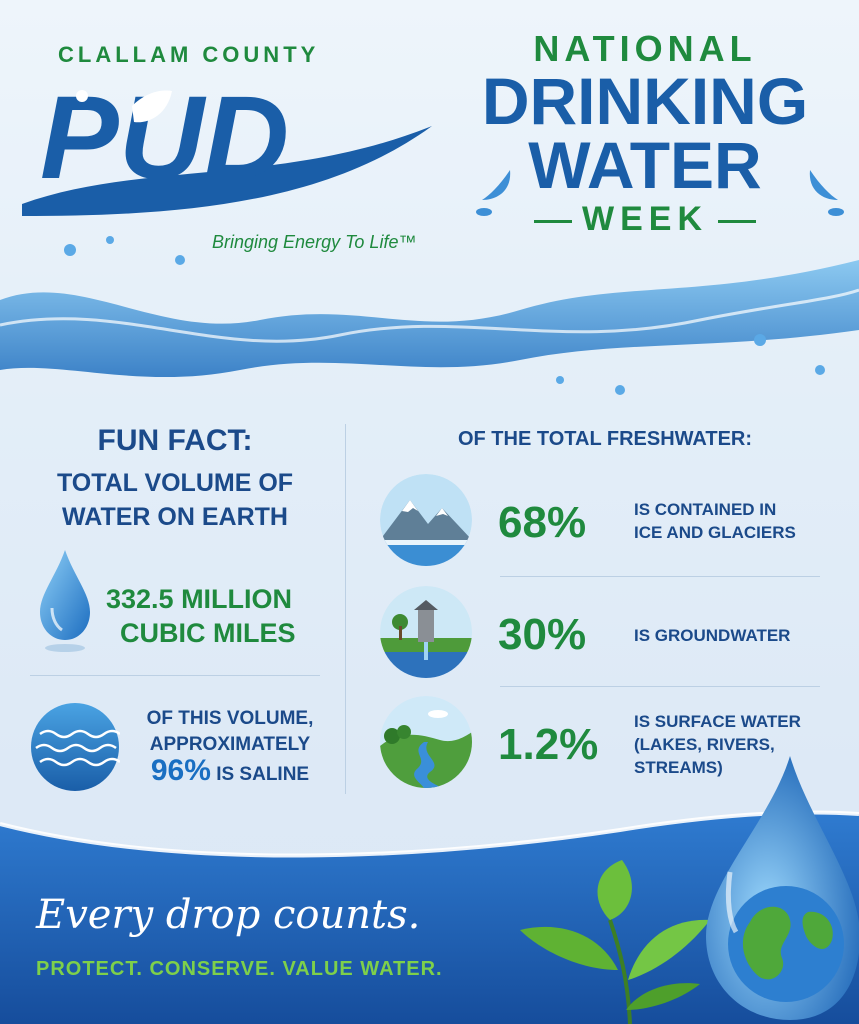 Image resolution: width=859 pixels, height=1024 pixels. I want to click on pud-logo: PUD, so click(227, 144).